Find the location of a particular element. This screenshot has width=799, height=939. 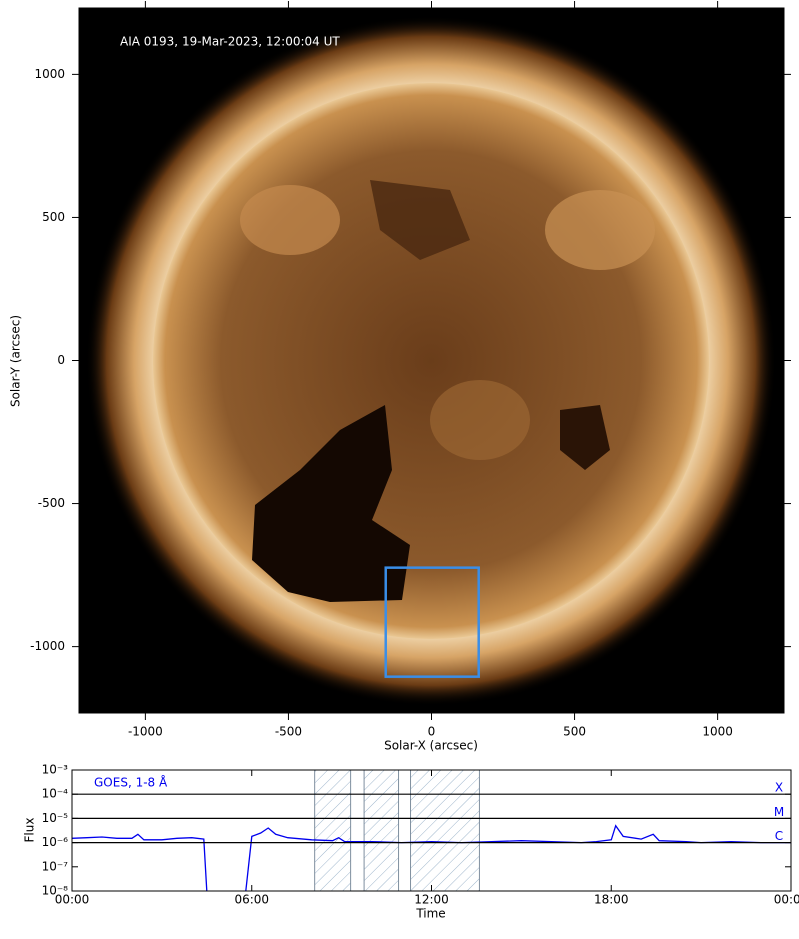

region-box is located at coordinates (432, 622).